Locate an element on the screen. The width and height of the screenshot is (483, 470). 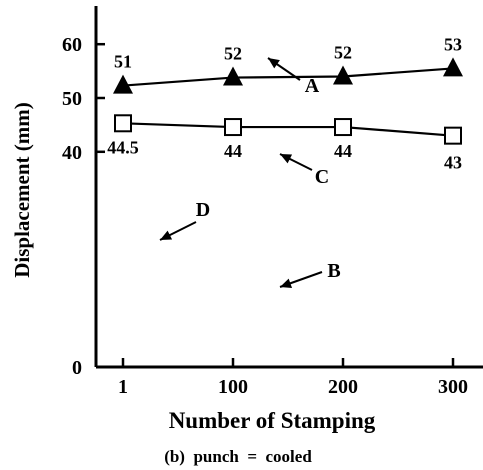
x-tick-label: 1 is located at coordinates (123, 387).